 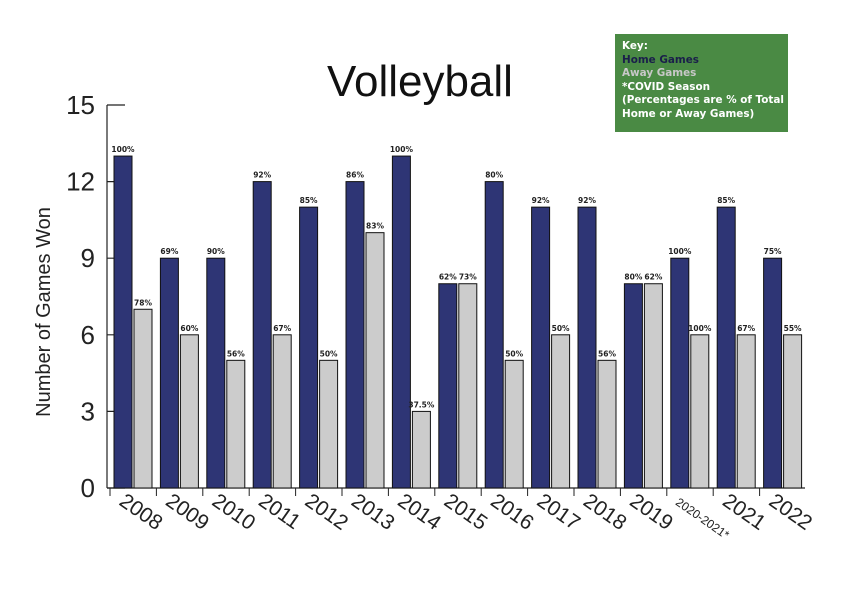 What do you see at coordinates (465, 512) in the screenshot?
I see `x-tick-label: 2015` at bounding box center [465, 512].